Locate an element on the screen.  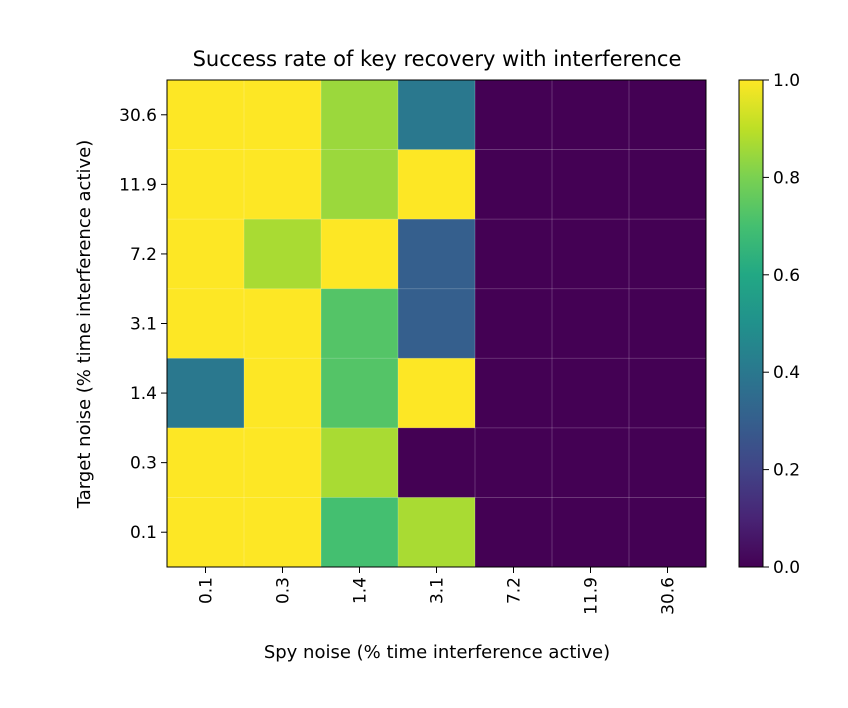
colorbar is located at coordinates (751, 323).